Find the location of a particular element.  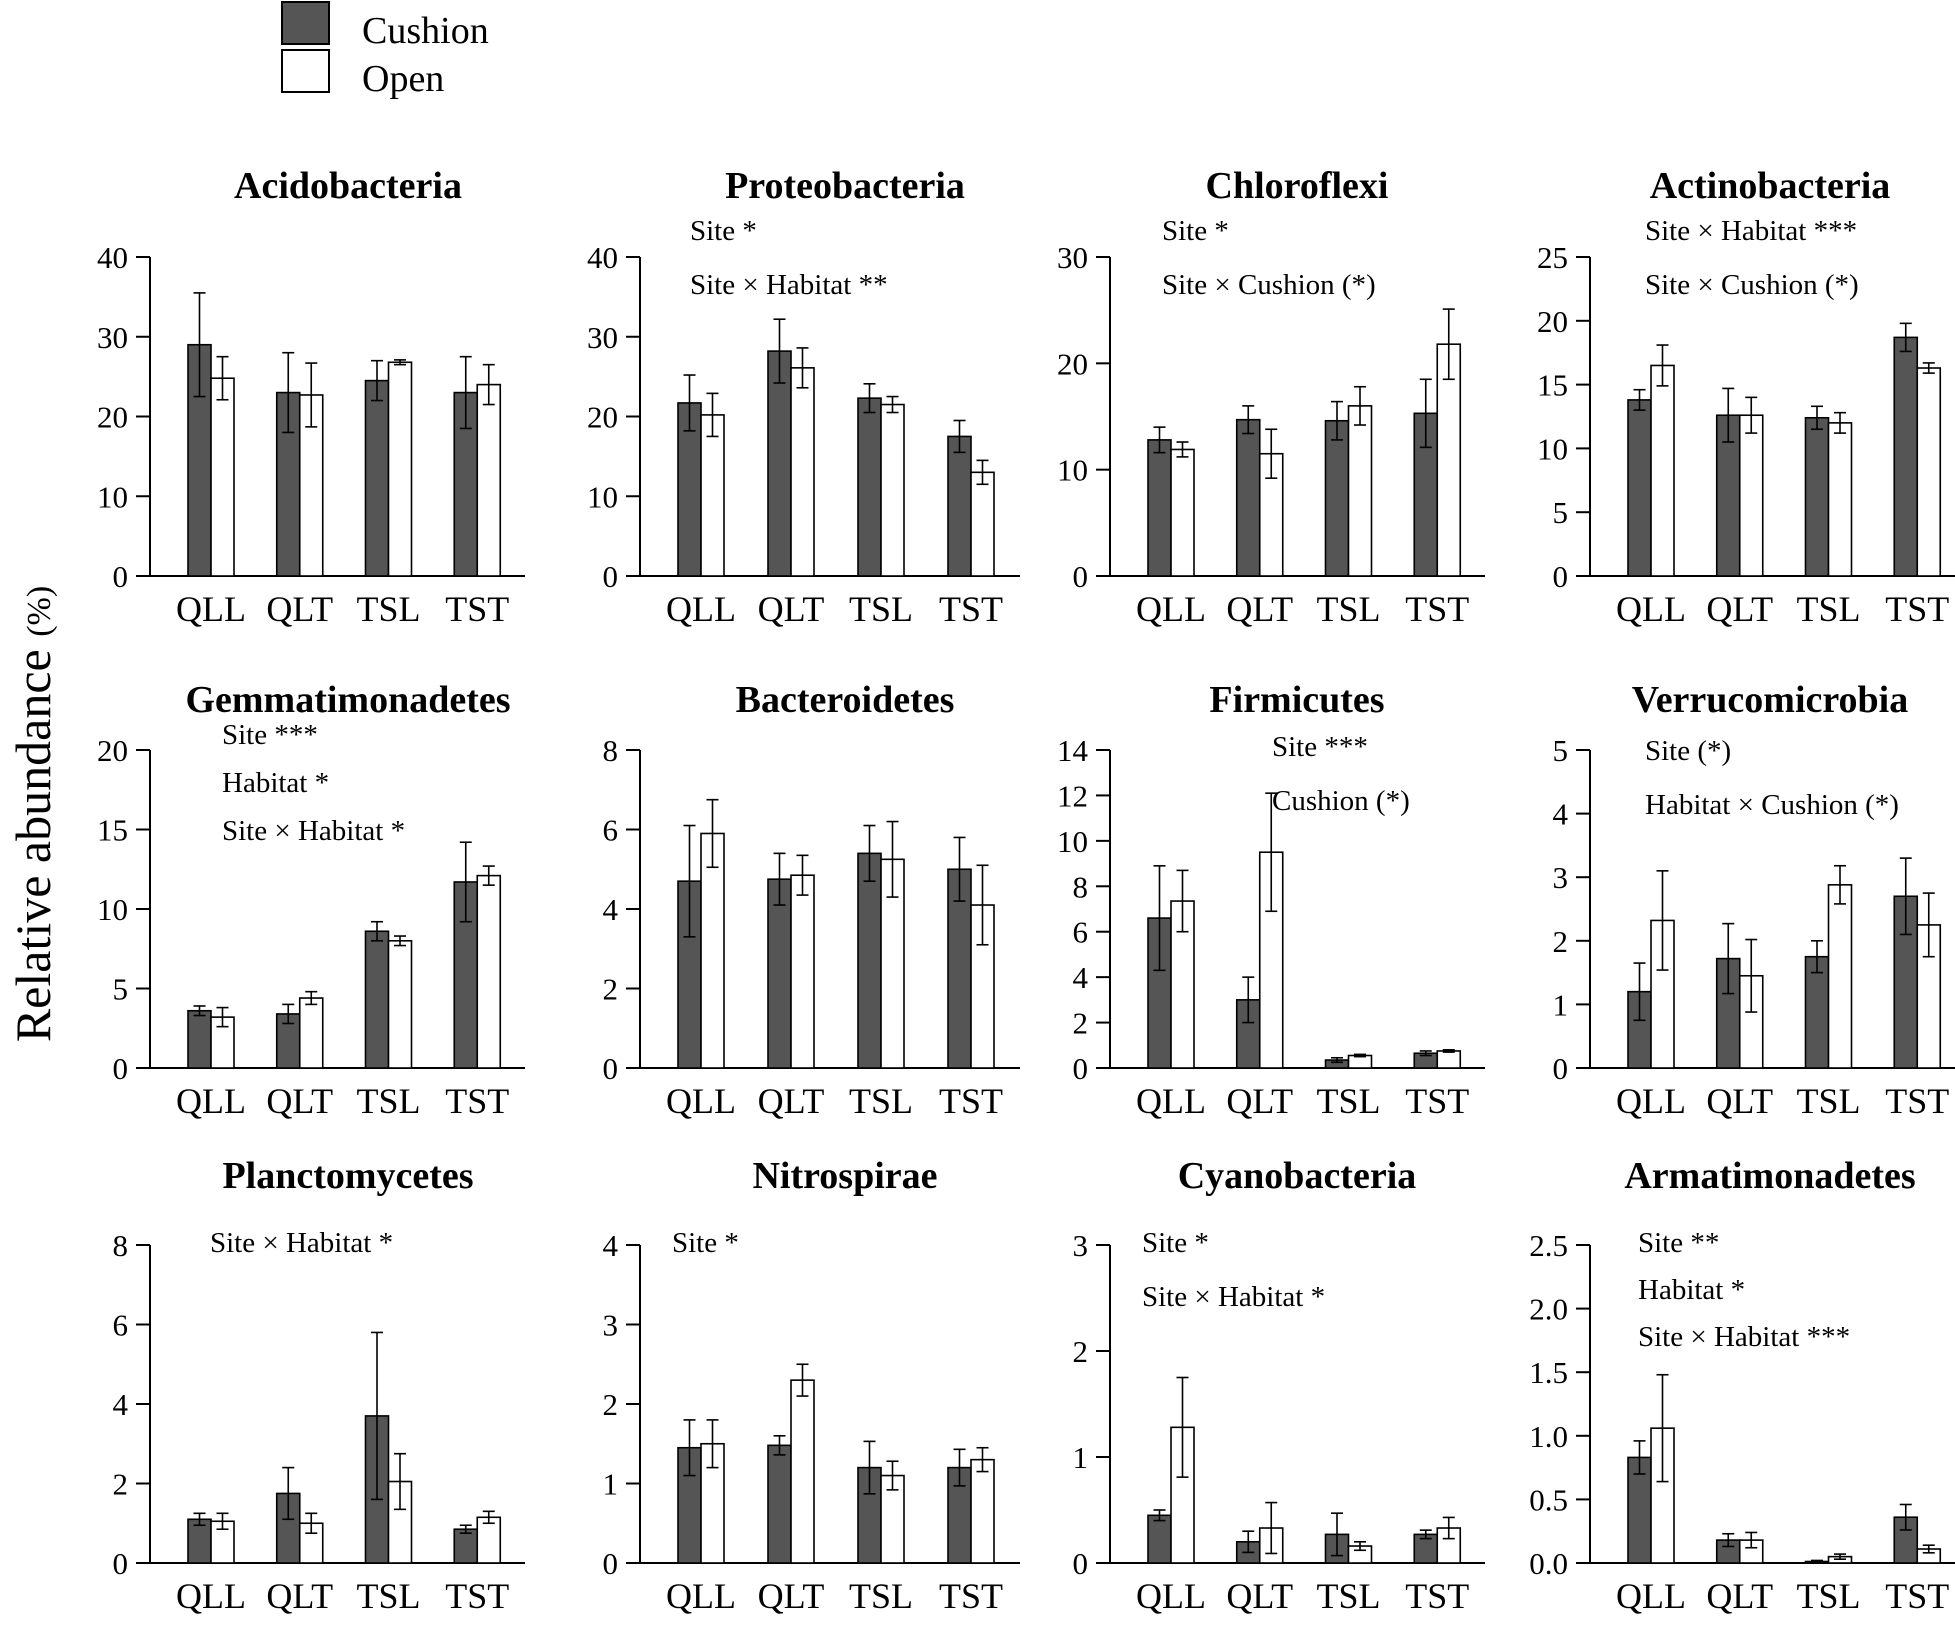

bar-open-qlt is located at coordinates (1751, 495).